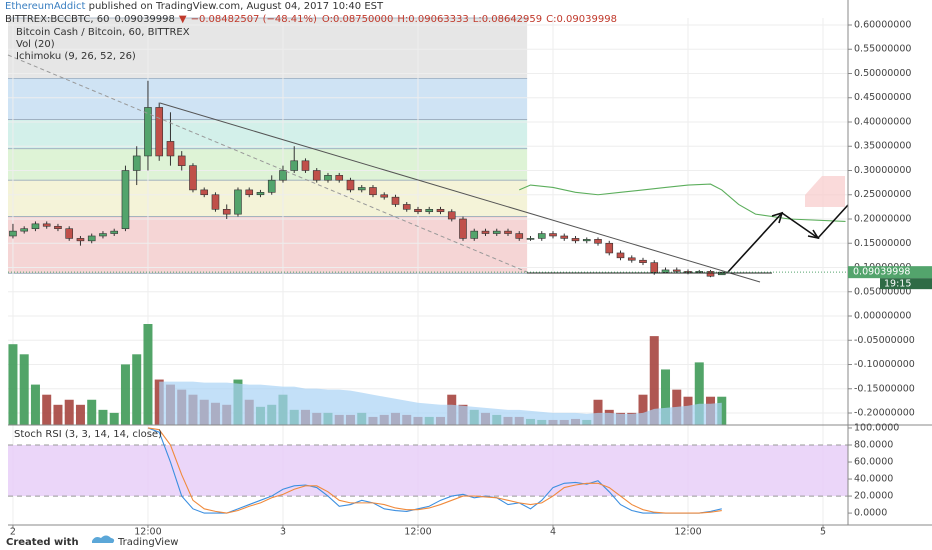  I want to click on stoch-line, so click(434, 470).